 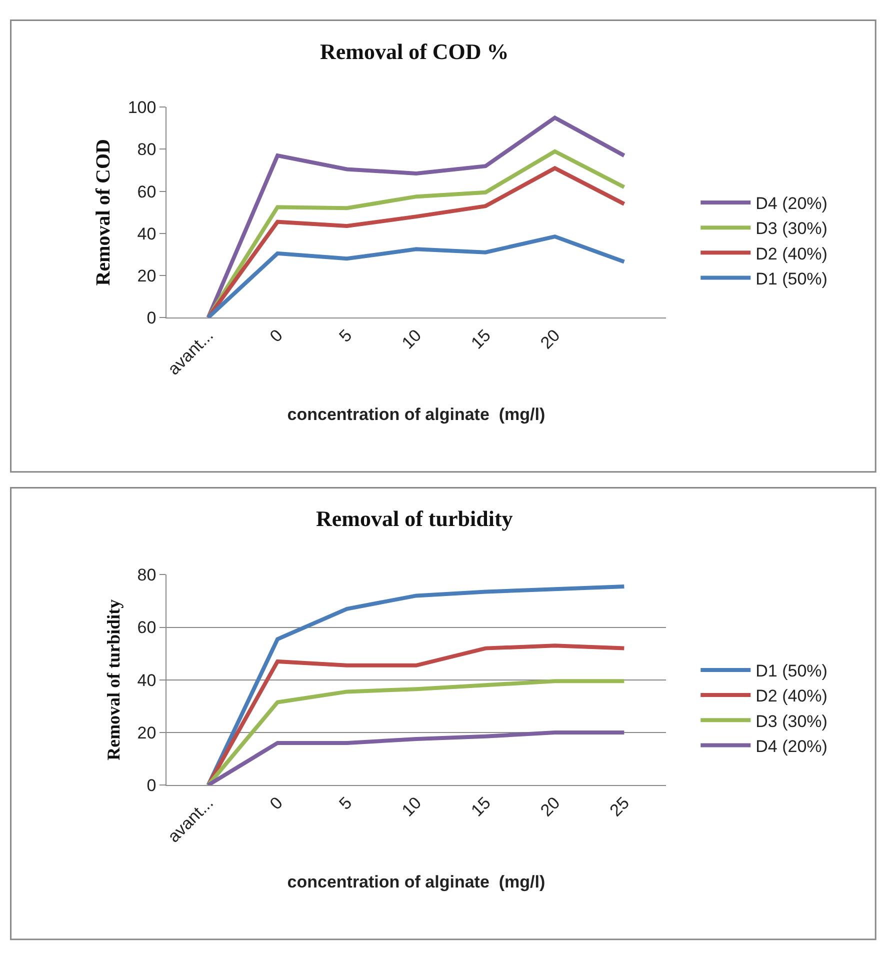 What do you see at coordinates (114, 679) in the screenshot?
I see `y-axis-title: Removal of turbidity` at bounding box center [114, 679].